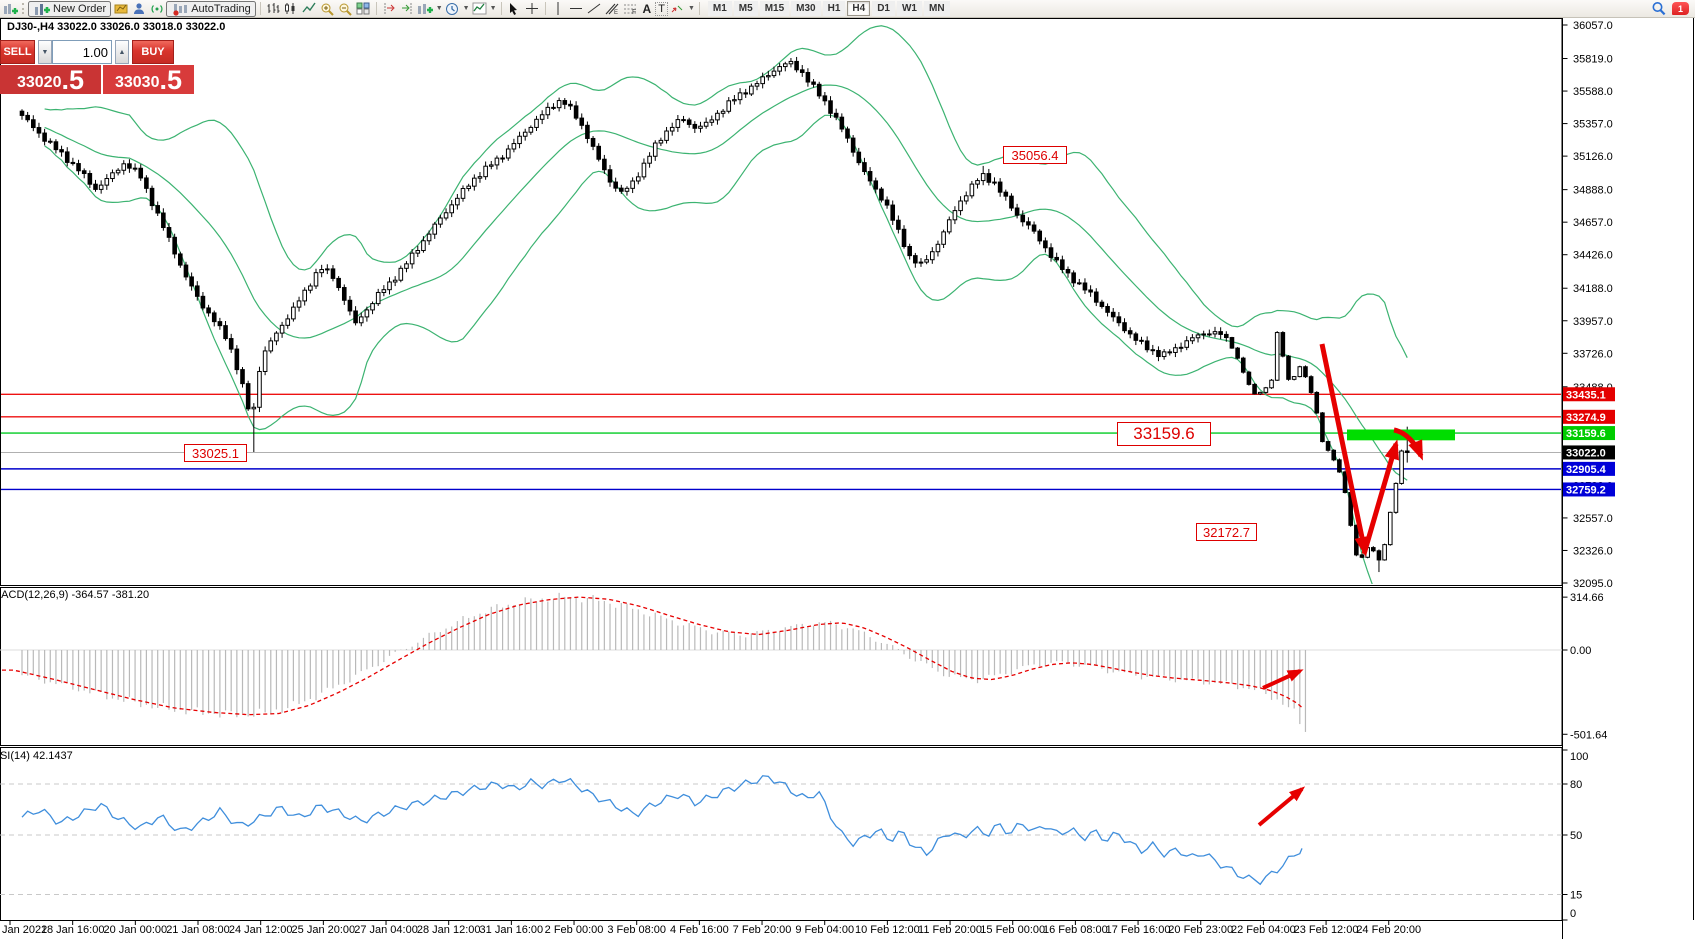  I want to click on line-chart-icon, so click(309, 8).